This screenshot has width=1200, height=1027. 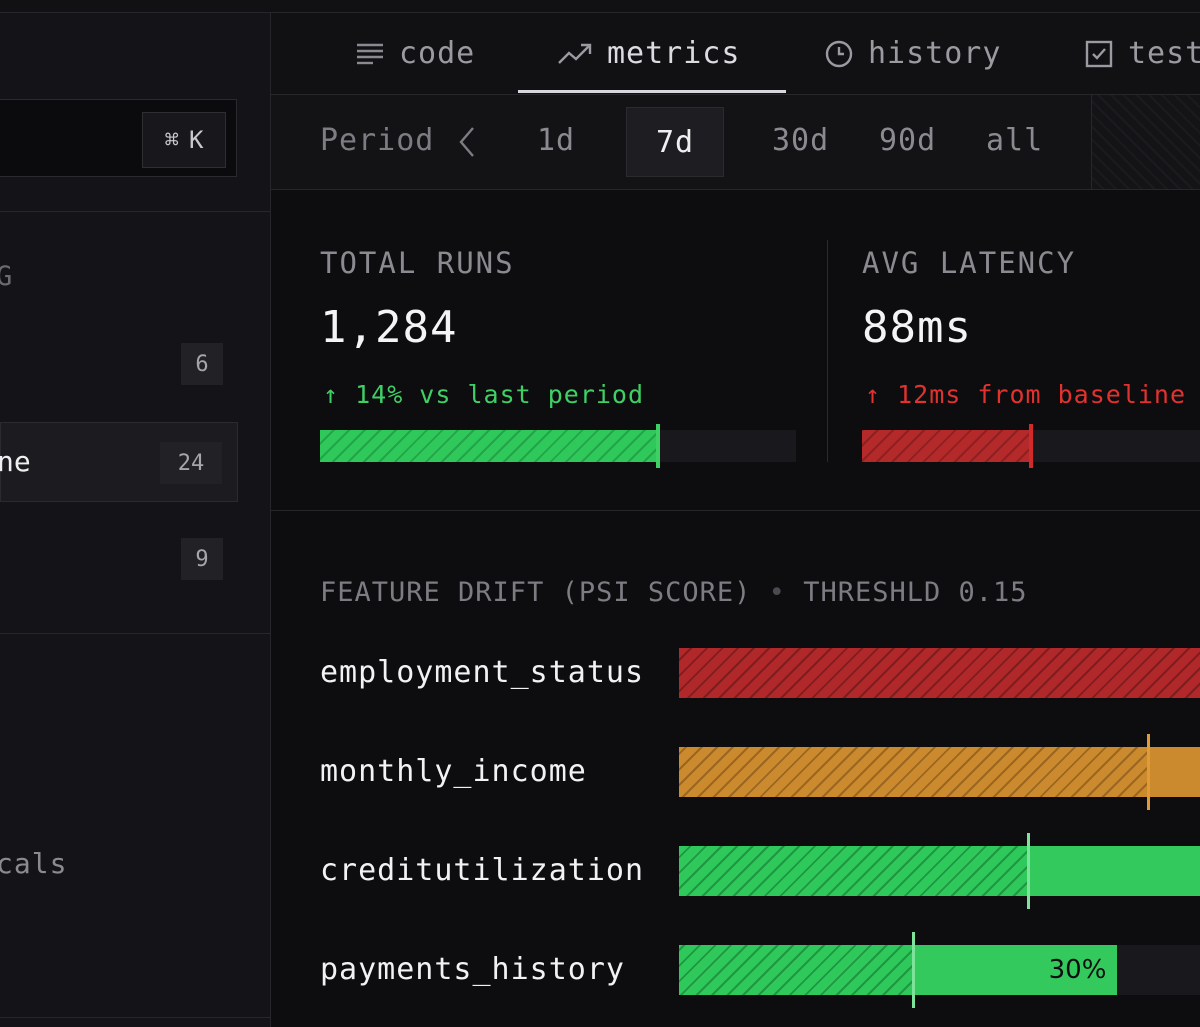 What do you see at coordinates (827, 351) in the screenshot?
I see `stat-divider` at bounding box center [827, 351].